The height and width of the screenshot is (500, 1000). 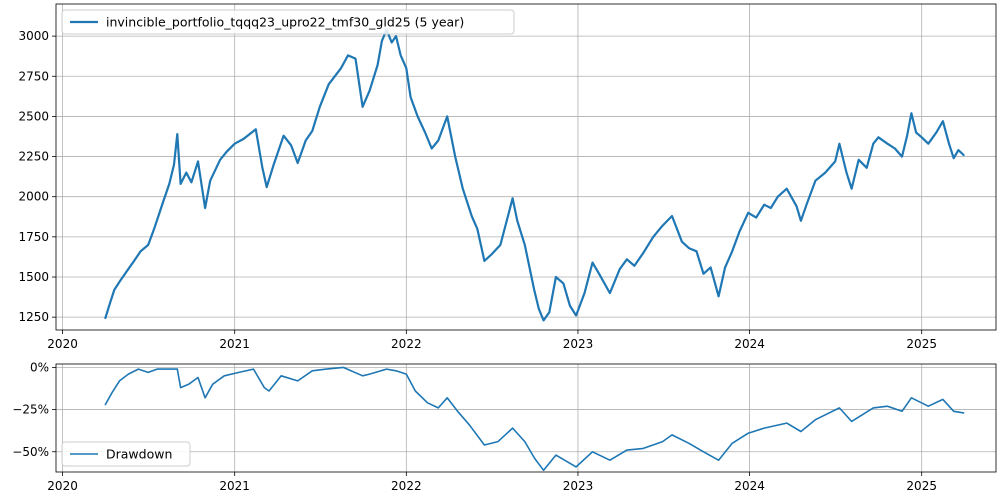 I want to click on price-ytick-label: 2000, so click(x=33, y=197).